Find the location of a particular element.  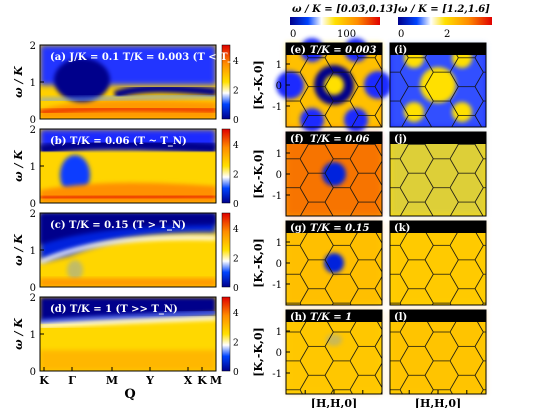

temp-label: T/K = 0.06 is located at coordinates (340, 139).